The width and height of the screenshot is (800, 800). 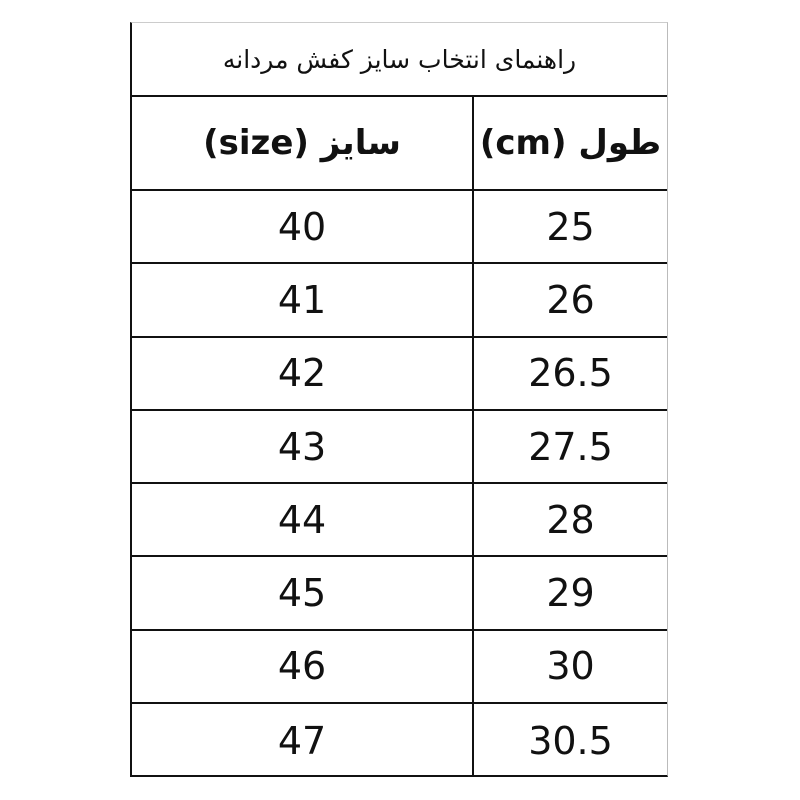 I want to click on size-cell: 40, so click(x=303, y=227).